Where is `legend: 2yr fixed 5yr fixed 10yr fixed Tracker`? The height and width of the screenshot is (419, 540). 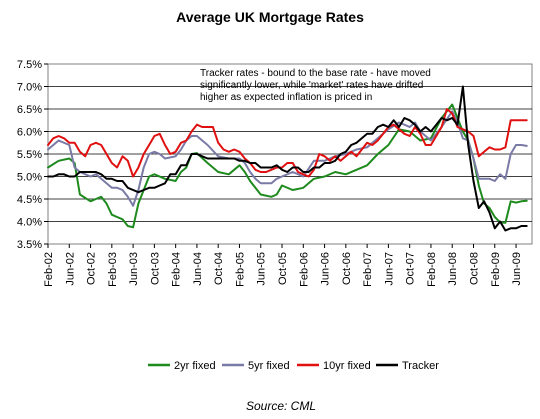 legend: 2yr fixed 5yr fixed 10yr fixed Tracker is located at coordinates (293, 366).